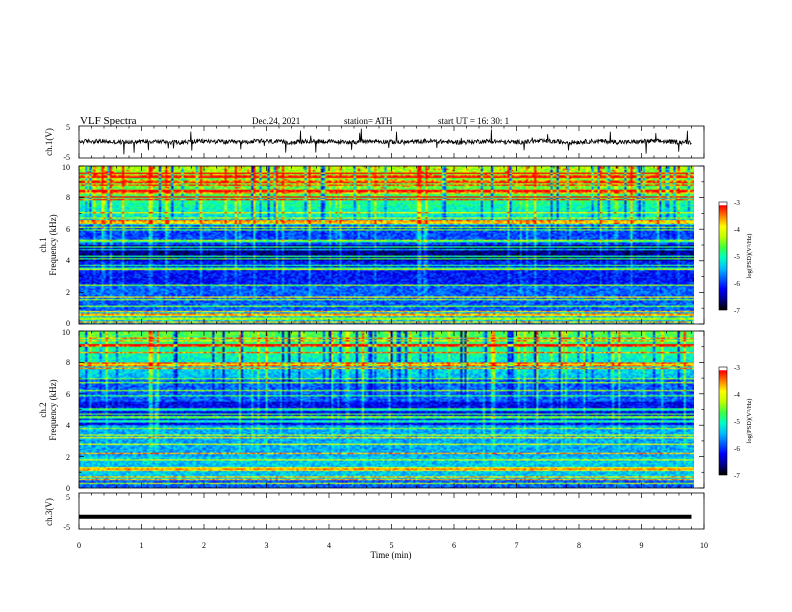 This screenshot has height=612, width=792. What do you see at coordinates (68, 292) in the screenshot?
I see `ch1-ytick-2: 2` at bounding box center [68, 292].